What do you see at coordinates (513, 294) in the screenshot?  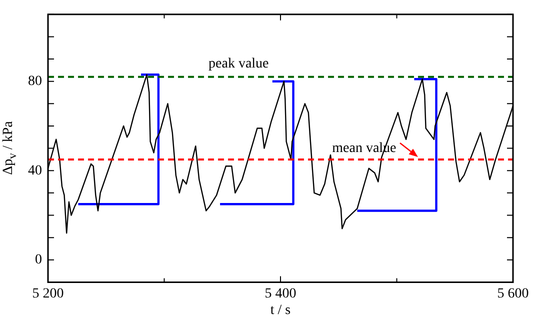 I see `x-tick-label: 5 600` at bounding box center [513, 294].